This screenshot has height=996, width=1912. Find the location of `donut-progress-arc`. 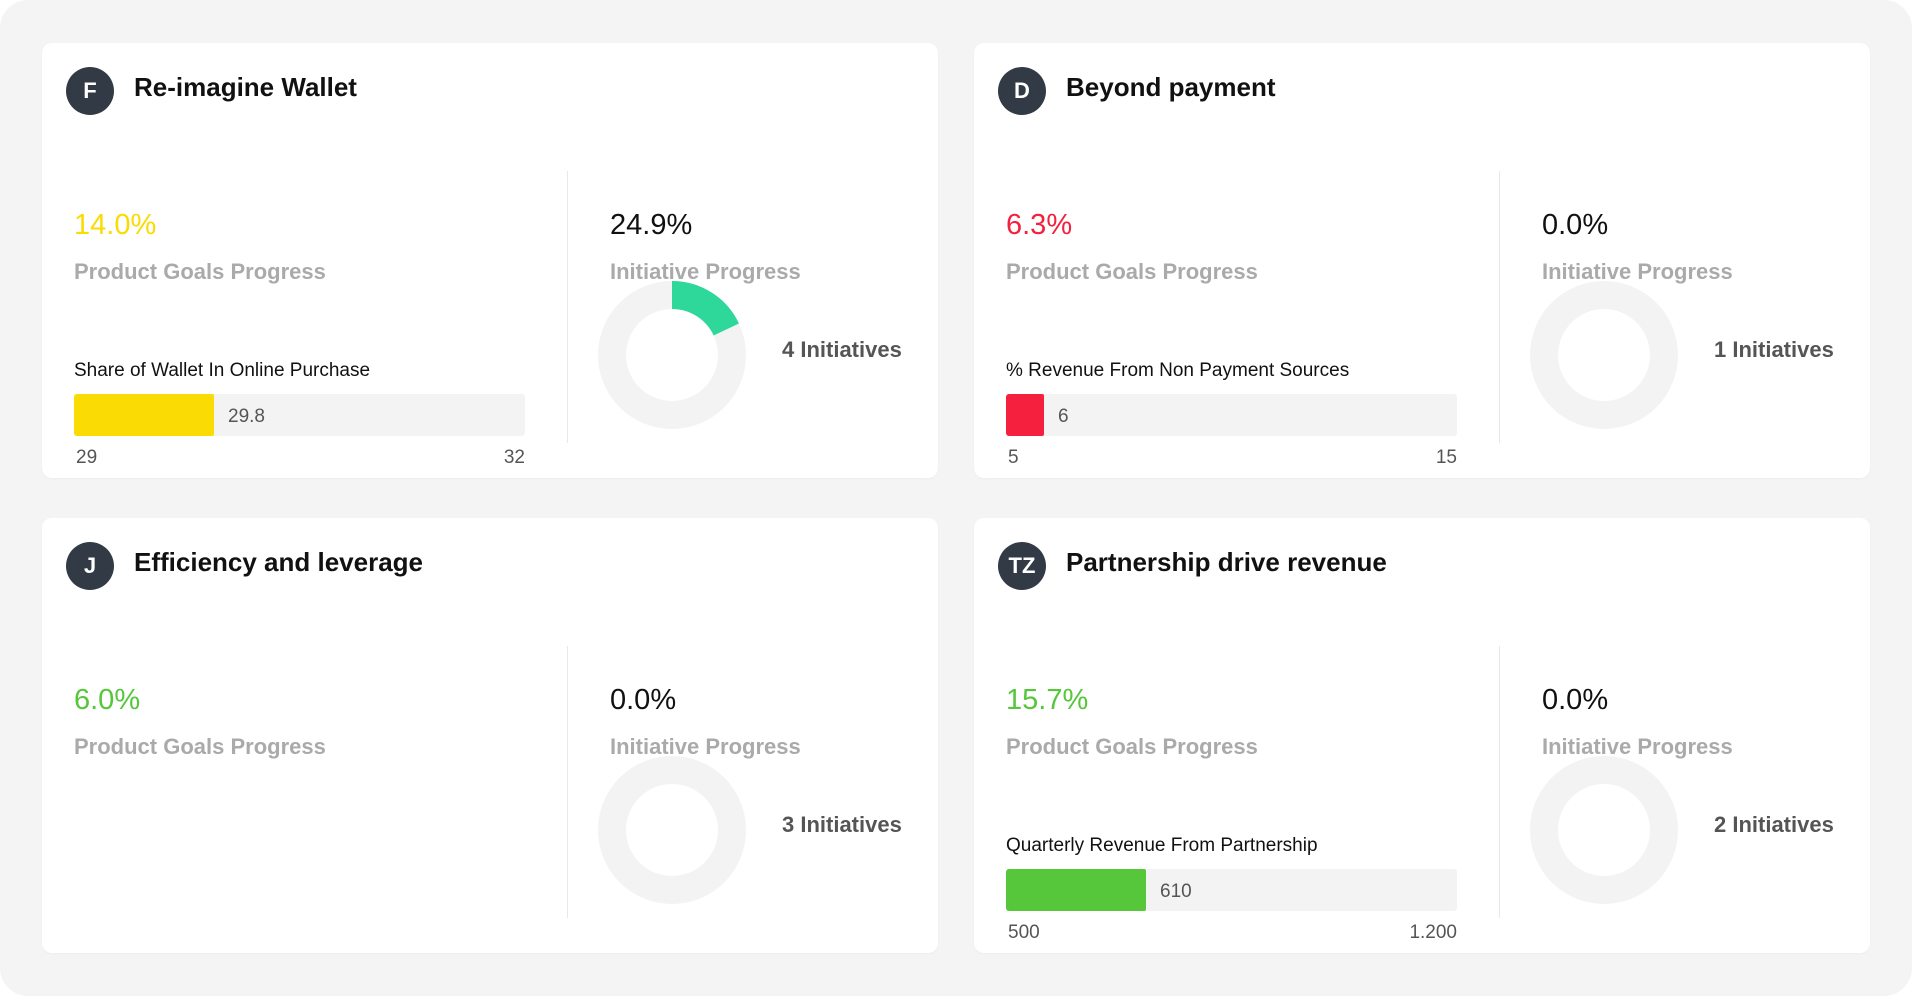

donut-progress-arc is located at coordinates (672, 355).